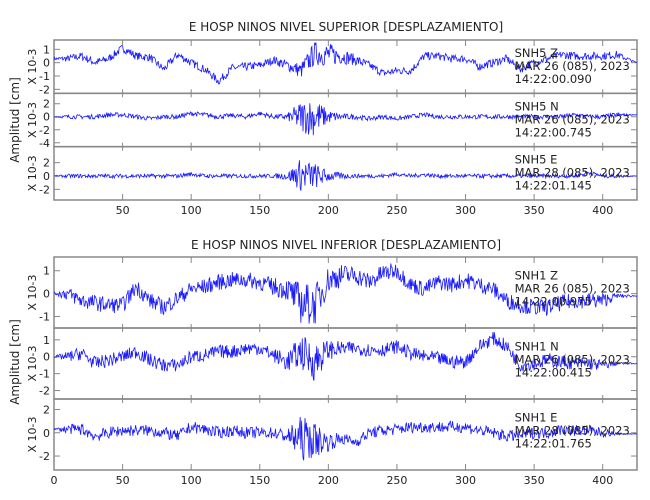  Describe the element at coordinates (553, 373) in the screenshot. I see `time-label: 14:22:00.415` at that location.